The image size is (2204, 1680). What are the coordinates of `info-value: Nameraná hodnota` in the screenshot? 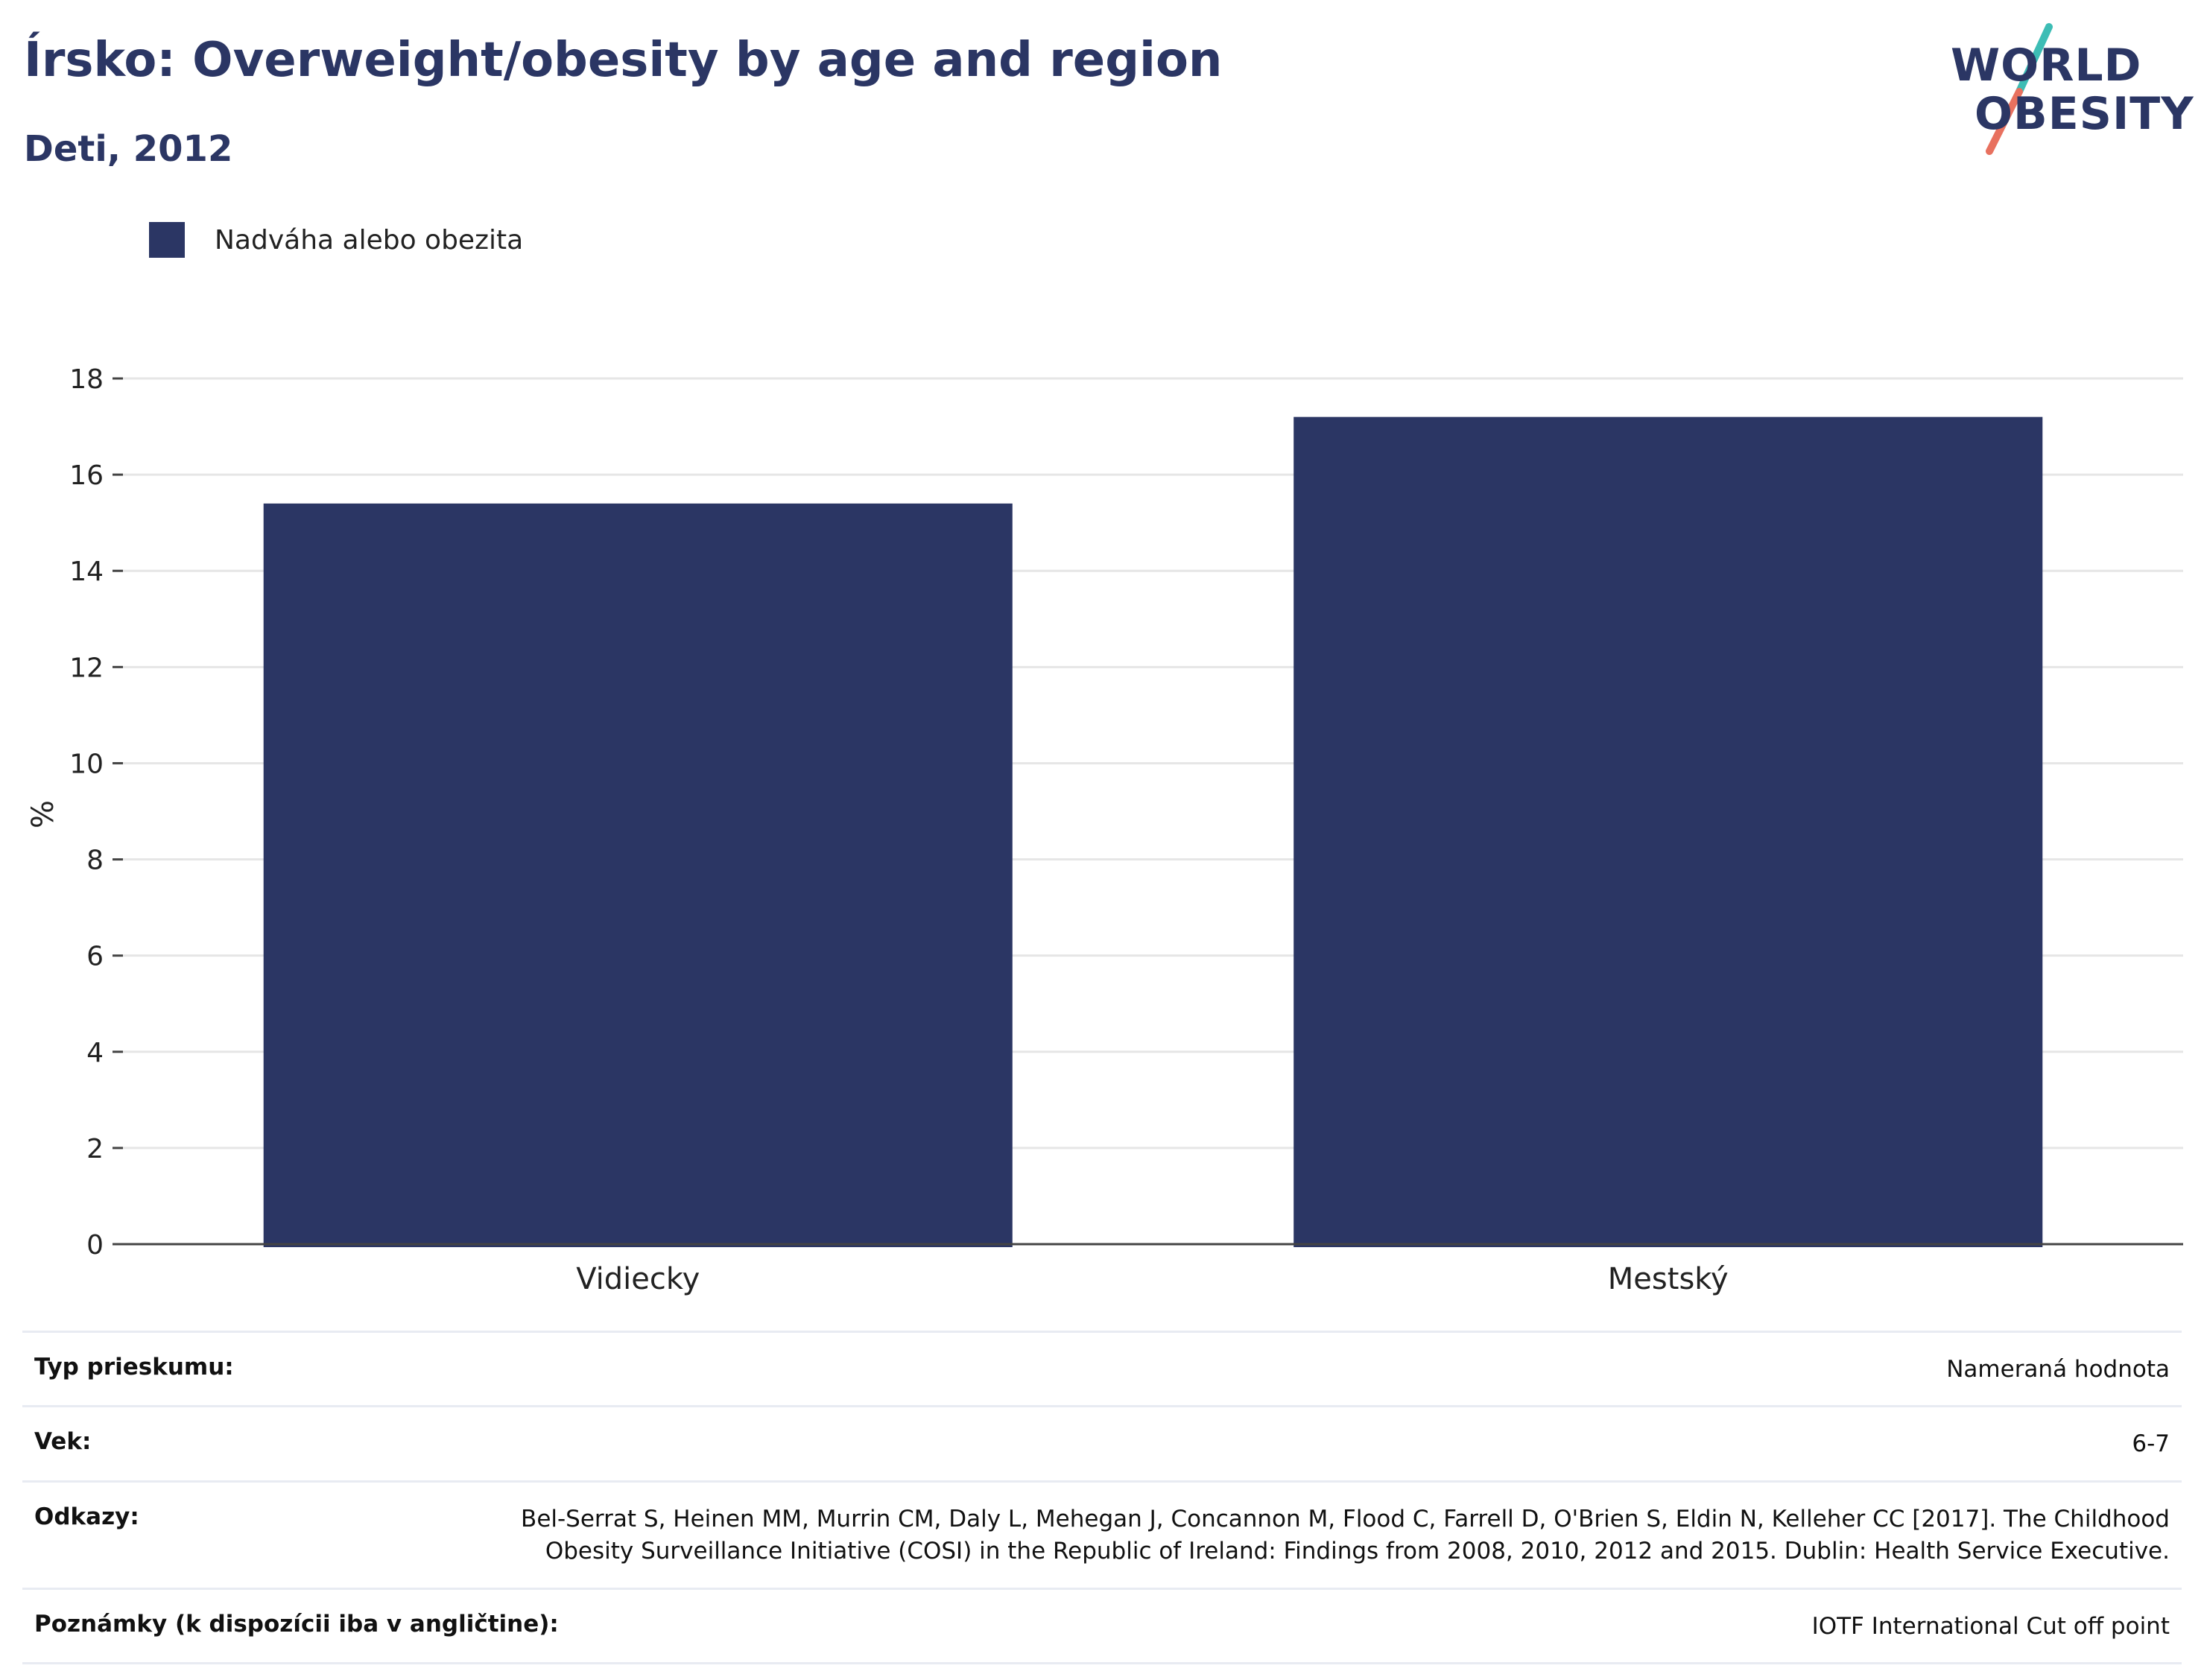 It's located at (2058, 1369).